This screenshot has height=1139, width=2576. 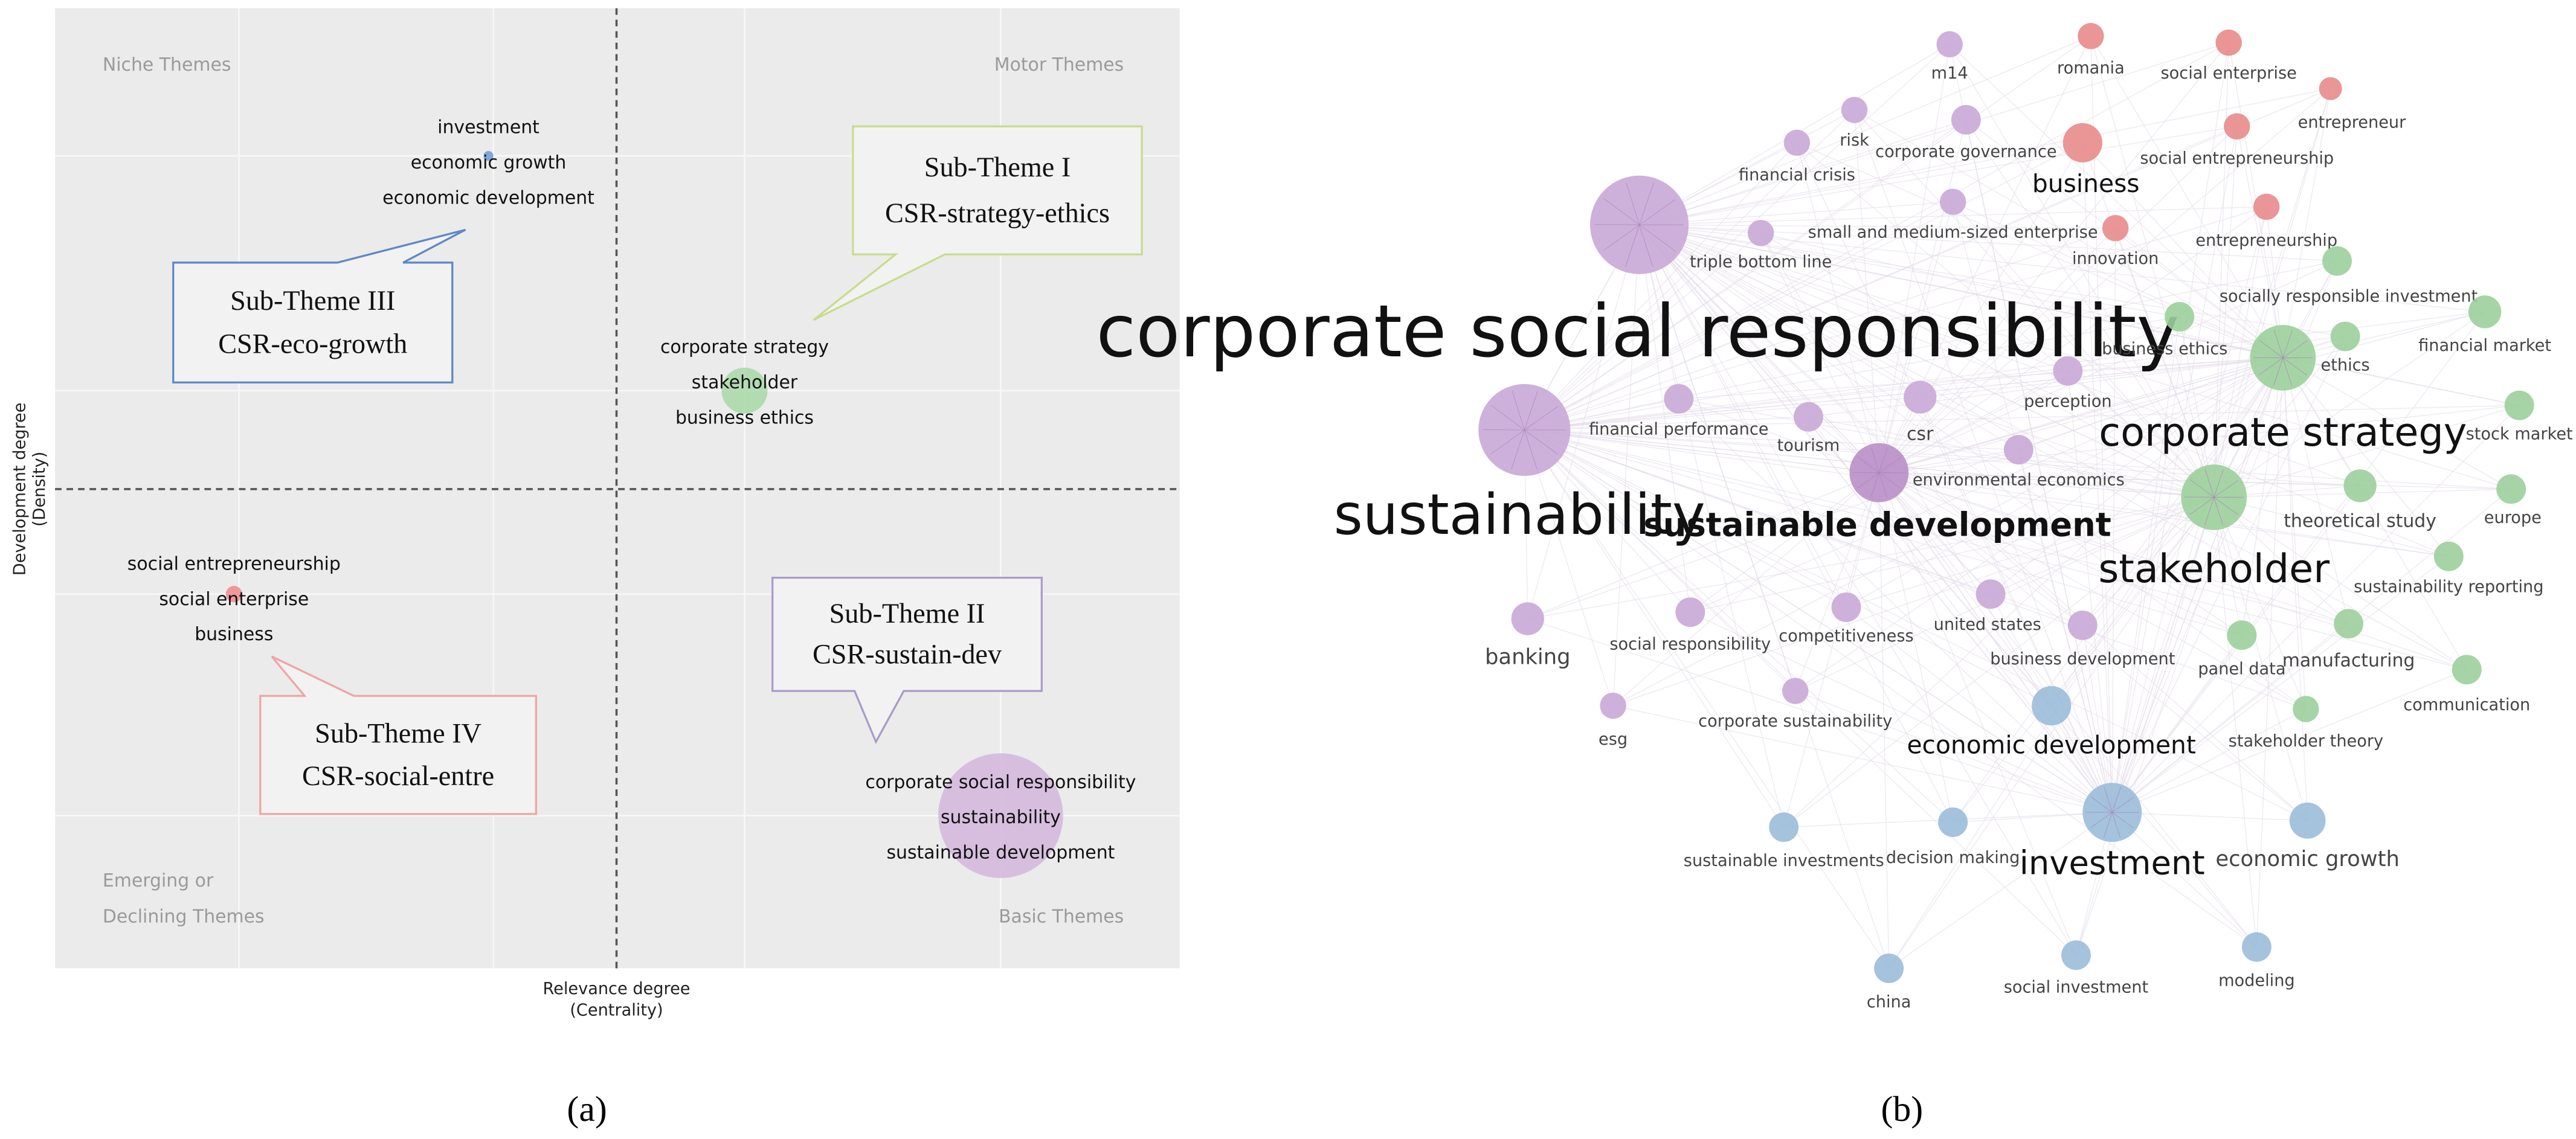 What do you see at coordinates (1784, 861) in the screenshot?
I see `node-label: sustainable investments` at bounding box center [1784, 861].